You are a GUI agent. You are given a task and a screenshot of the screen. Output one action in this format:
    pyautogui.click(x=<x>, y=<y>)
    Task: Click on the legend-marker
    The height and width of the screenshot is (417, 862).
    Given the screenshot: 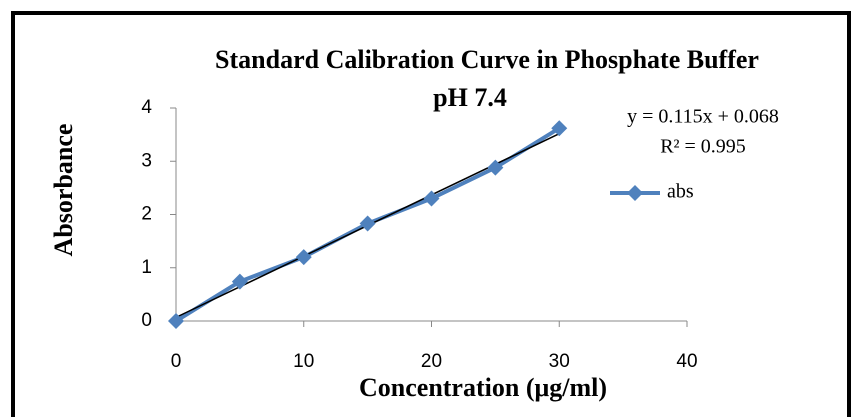 What is the action you would take?
    pyautogui.click(x=635, y=193)
    